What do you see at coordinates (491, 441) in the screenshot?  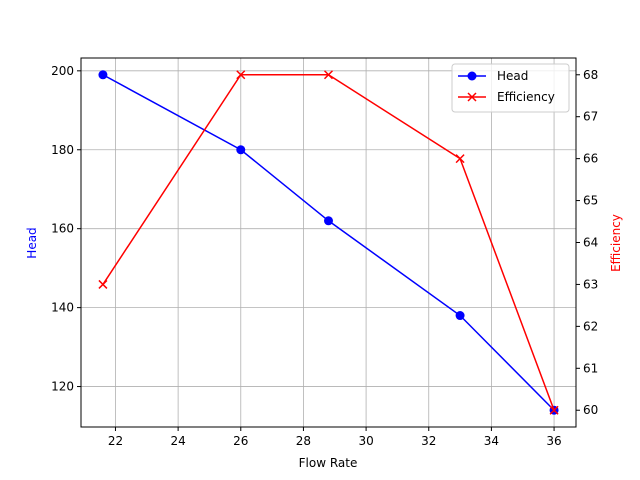 I see `x-tick-label: 34` at bounding box center [491, 441].